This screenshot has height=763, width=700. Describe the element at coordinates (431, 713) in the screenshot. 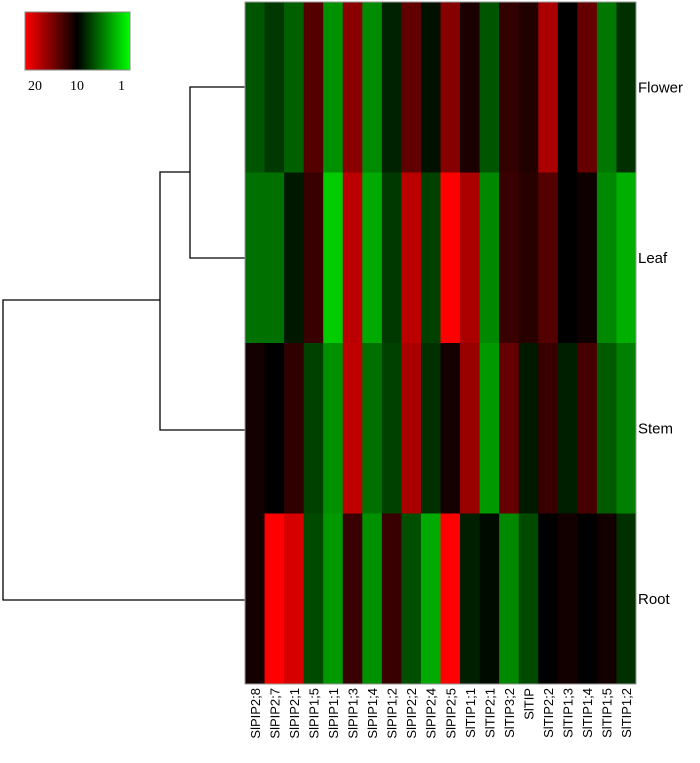

I see `column-label: SlPIP2;4` at that location.